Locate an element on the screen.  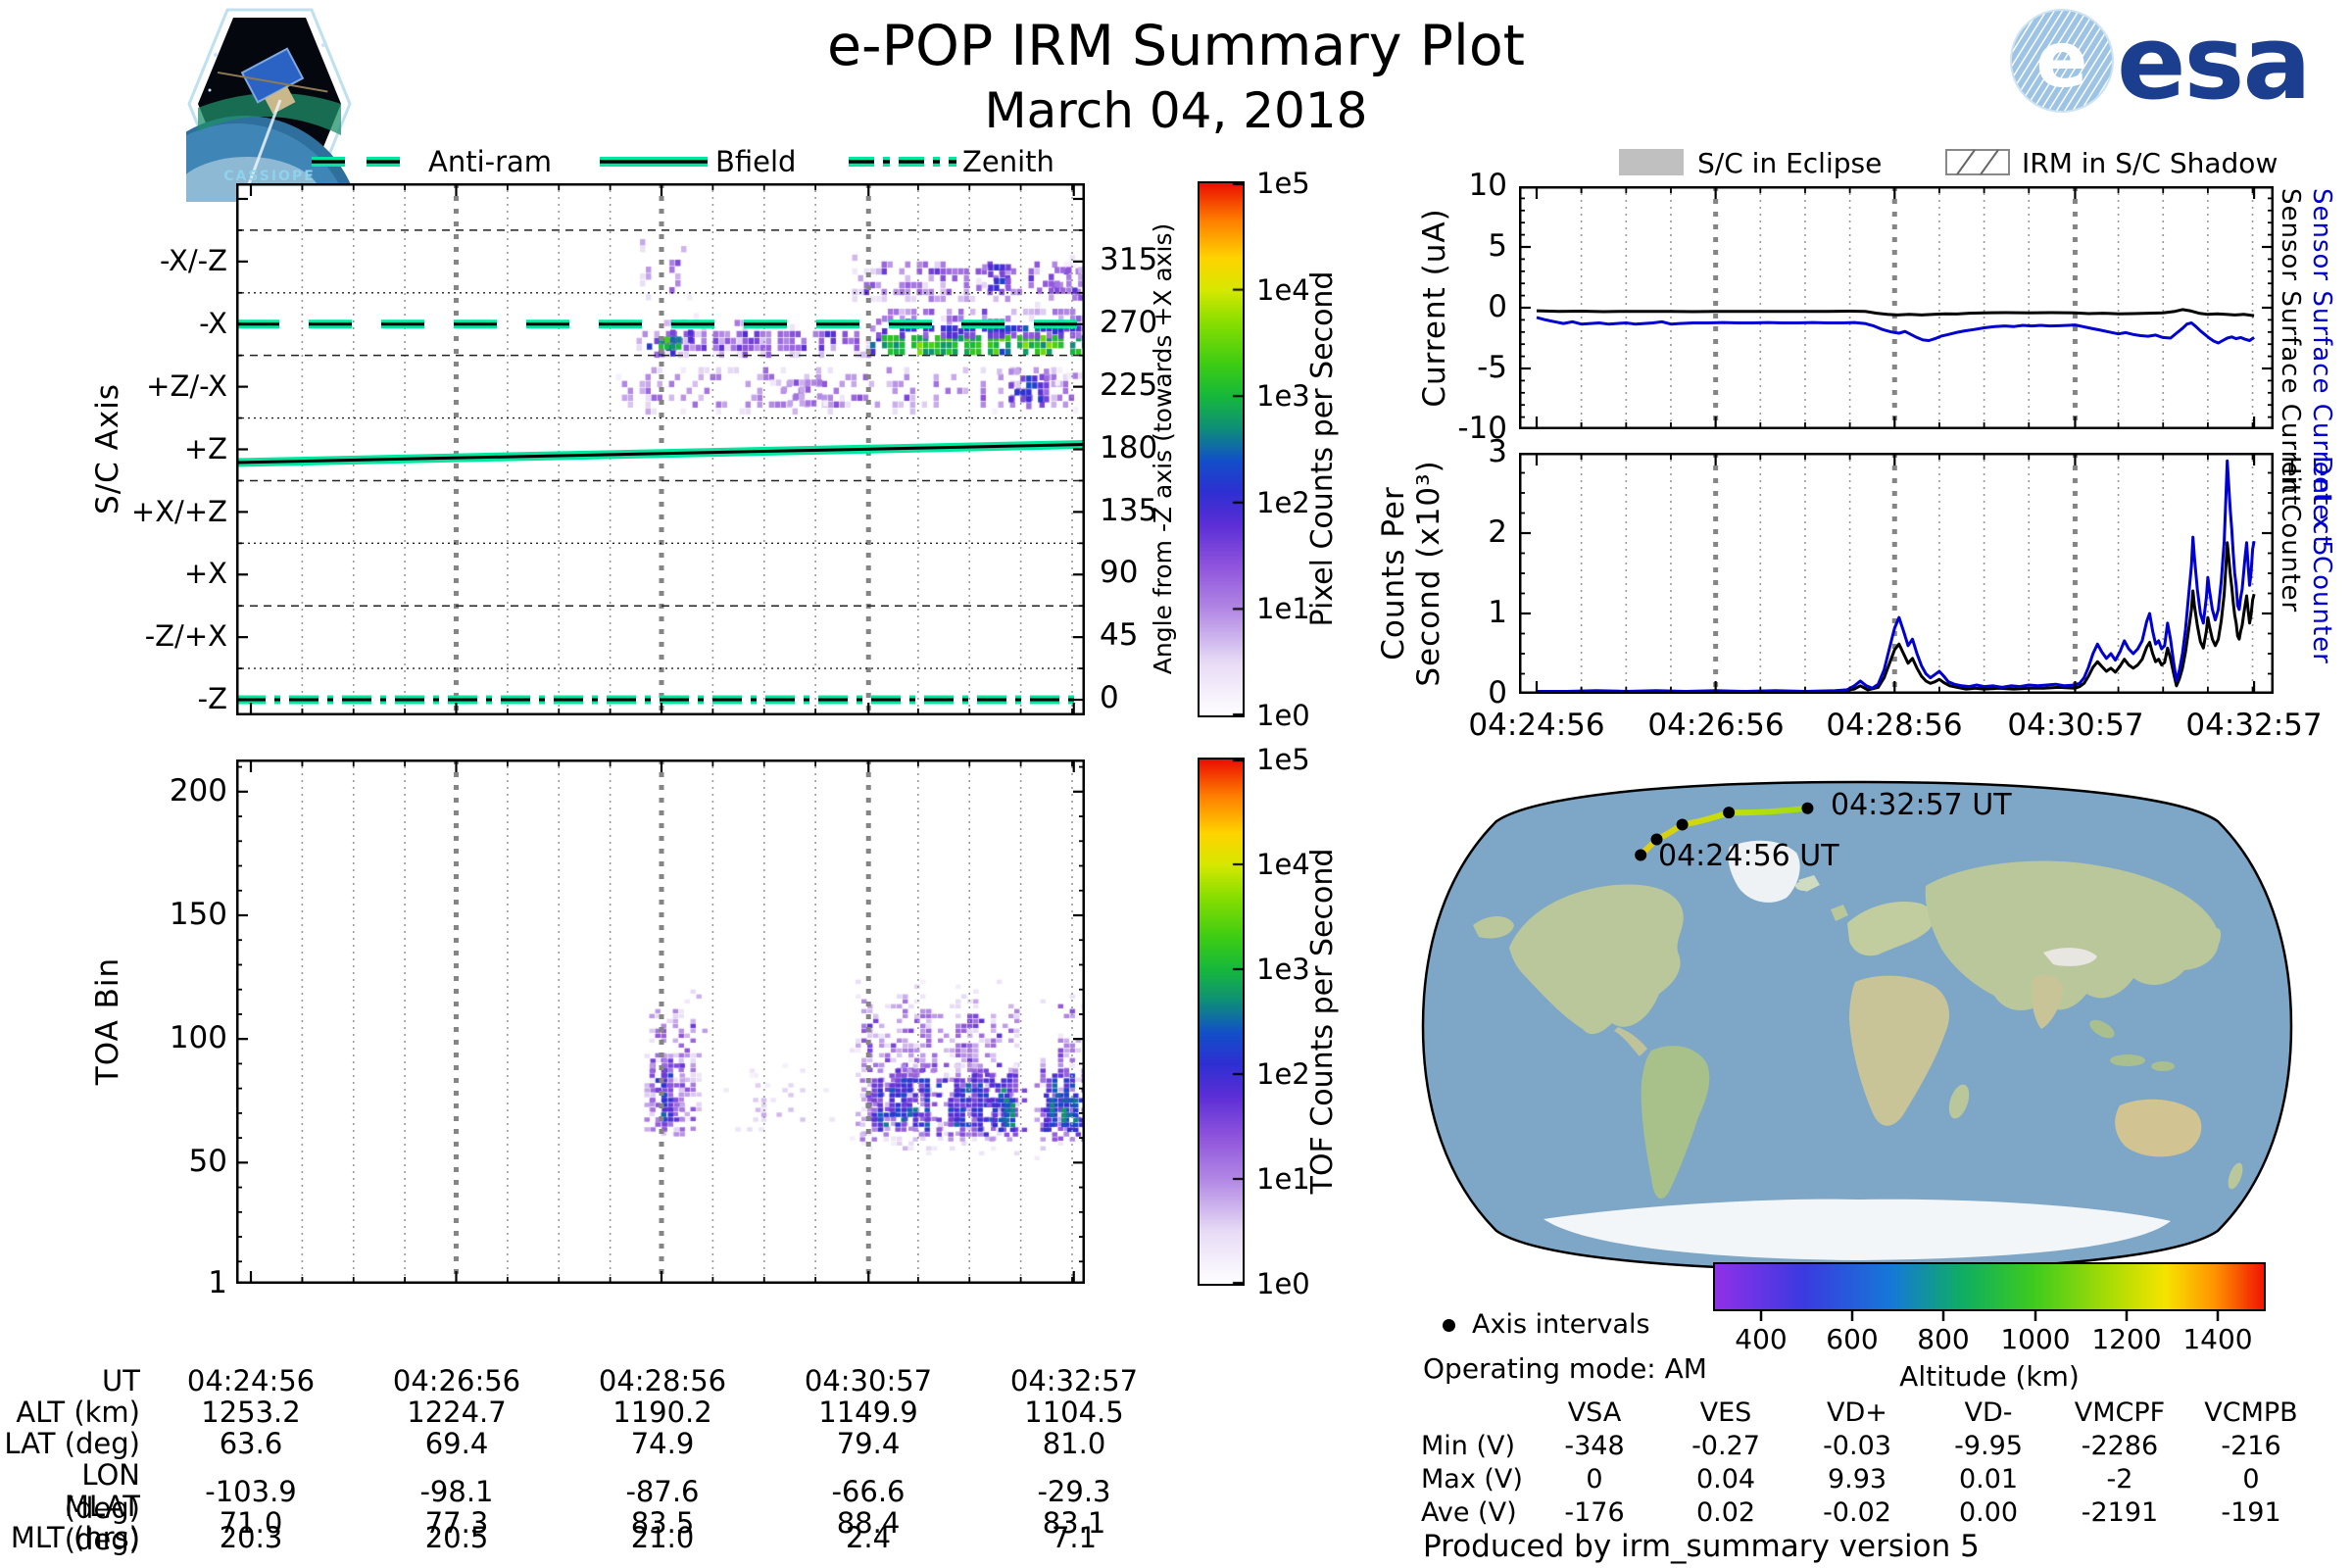
voltage-row: Max (V) 0 0.04 9.93 0.01 -2 0 is located at coordinates (1872, 1478).